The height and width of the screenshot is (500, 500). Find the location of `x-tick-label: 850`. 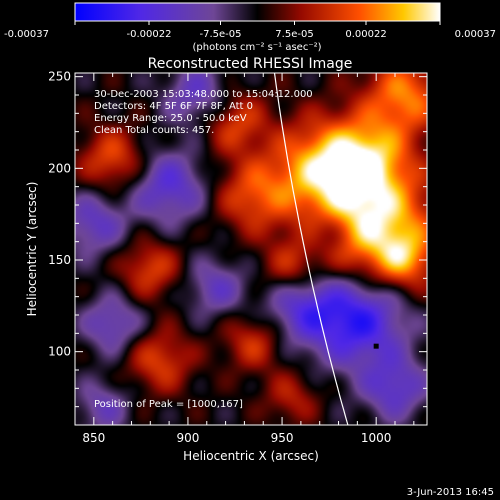

x-tick-label: 850 is located at coordinates (93, 438).